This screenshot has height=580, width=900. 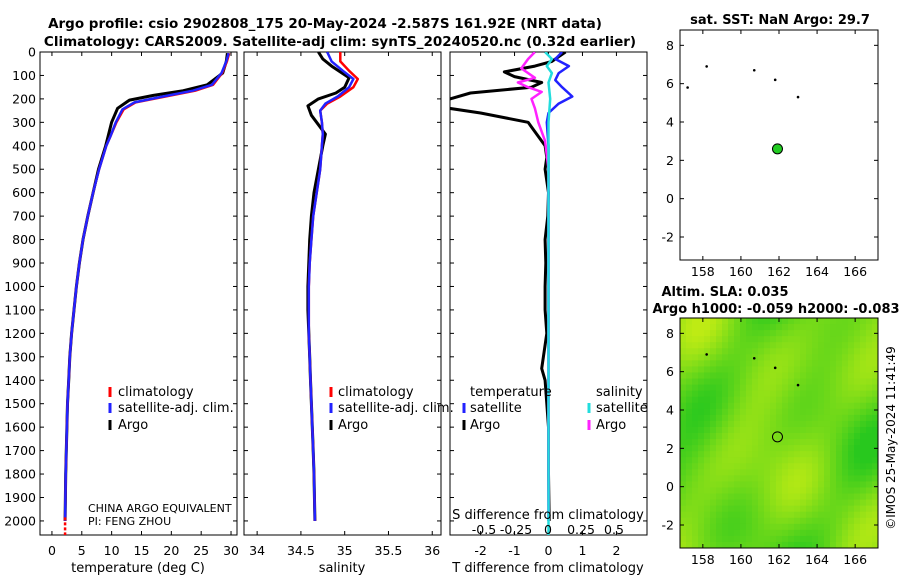 I want to click on salinity-series, so click(x=333, y=286).